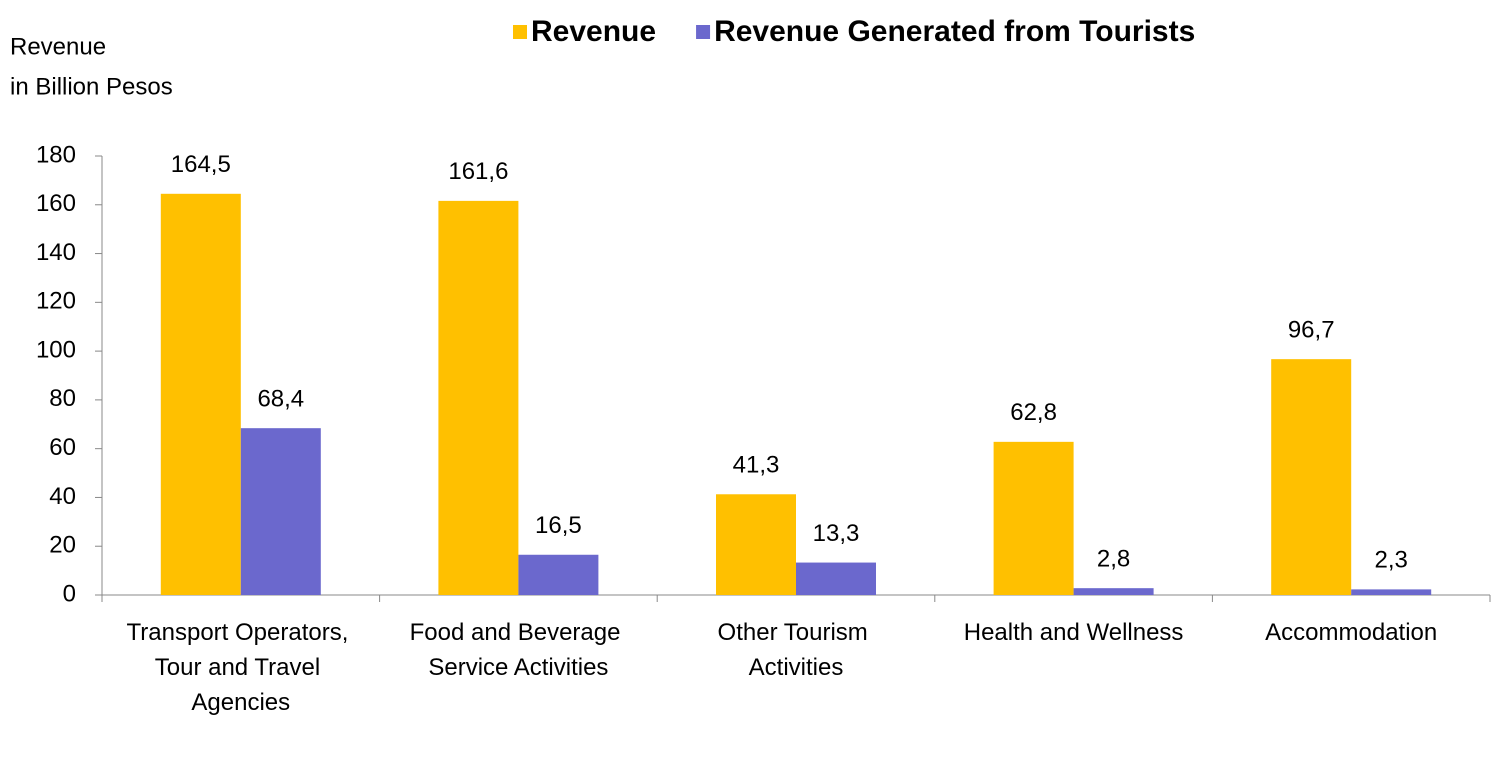 This screenshot has height=759, width=1493. Describe the element at coordinates (796, 650) in the screenshot. I see `x-tick-label: Other Tourism Activities` at that location.